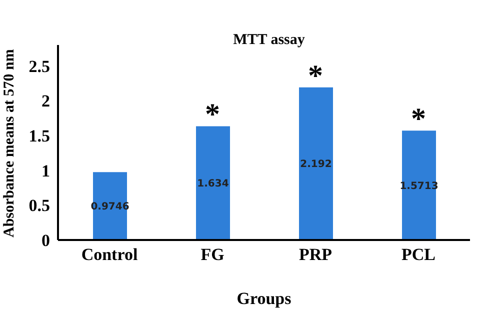 This screenshot has height=316, width=480. I want to click on x-axis-title: Groups, so click(264, 298).